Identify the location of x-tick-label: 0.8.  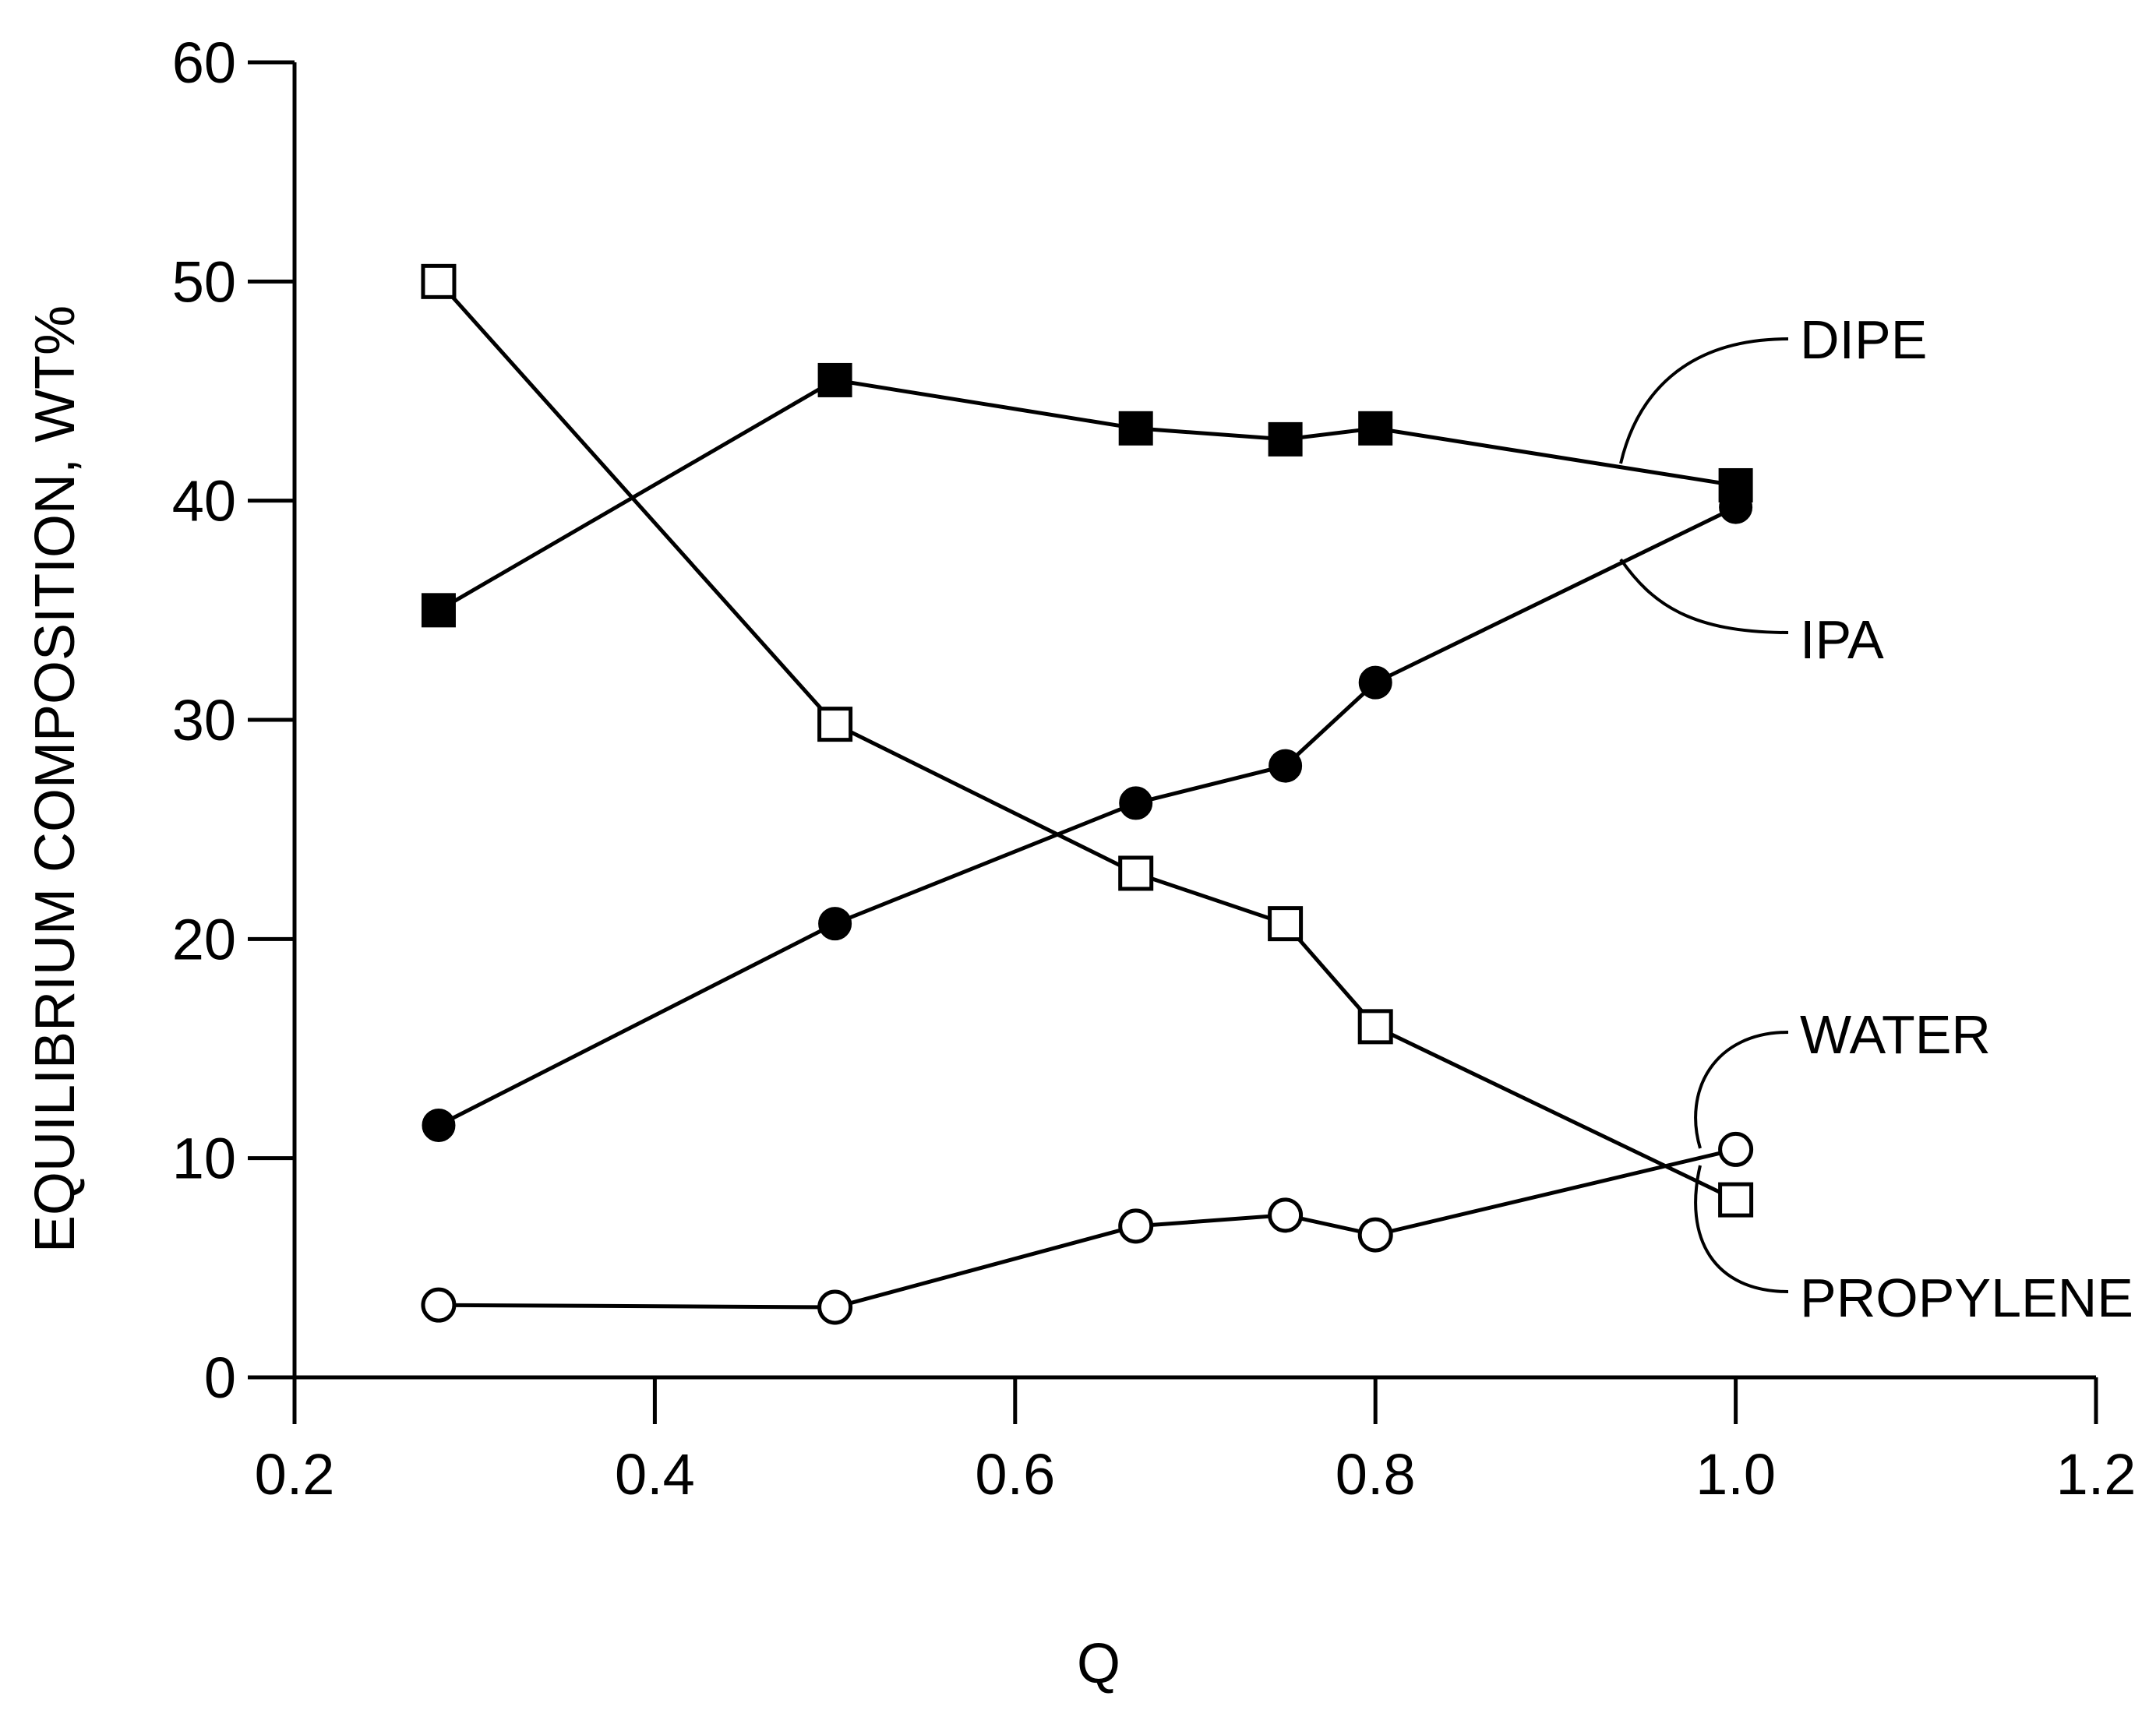
(1376, 1475).